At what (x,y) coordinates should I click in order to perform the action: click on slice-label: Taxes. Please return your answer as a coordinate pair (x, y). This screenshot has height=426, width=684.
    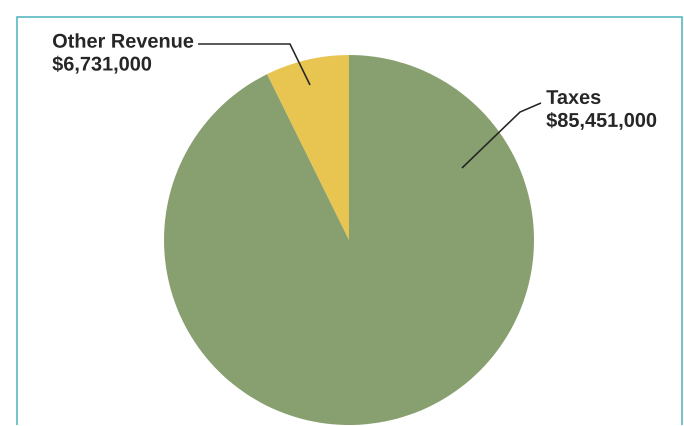
    Looking at the image, I should click on (573, 97).